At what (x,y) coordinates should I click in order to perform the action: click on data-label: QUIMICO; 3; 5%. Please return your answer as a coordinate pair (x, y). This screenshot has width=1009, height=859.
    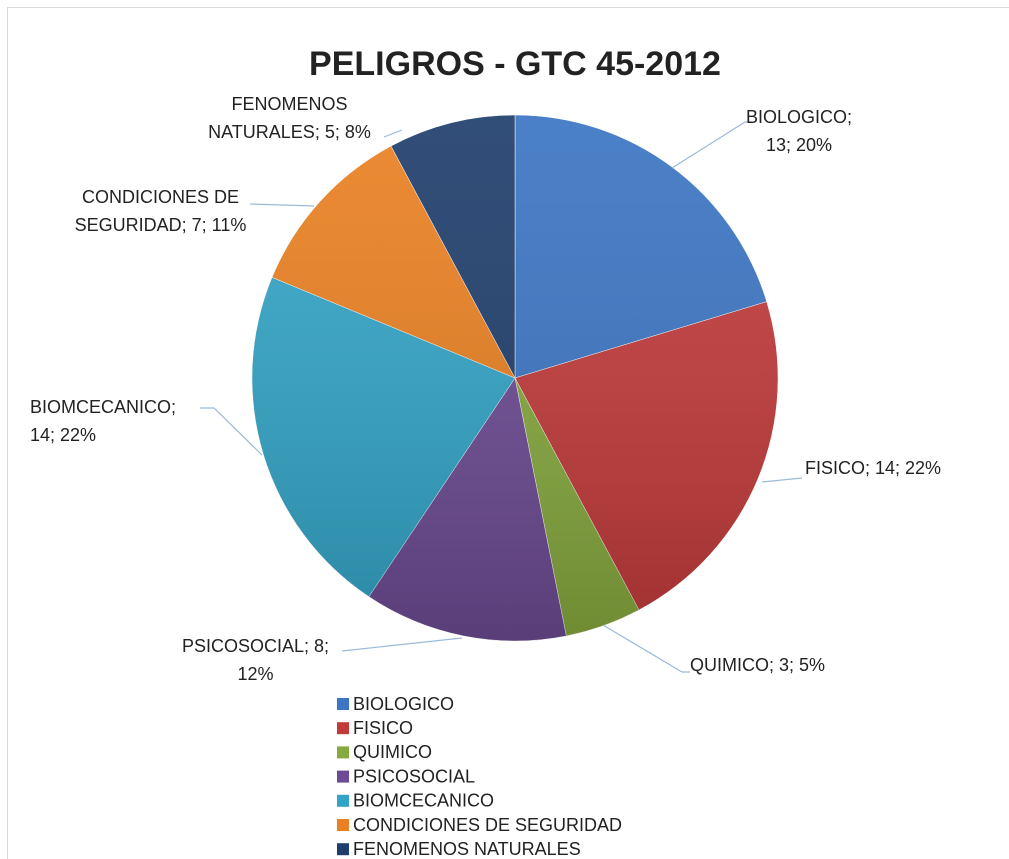
    Looking at the image, I should click on (758, 665).